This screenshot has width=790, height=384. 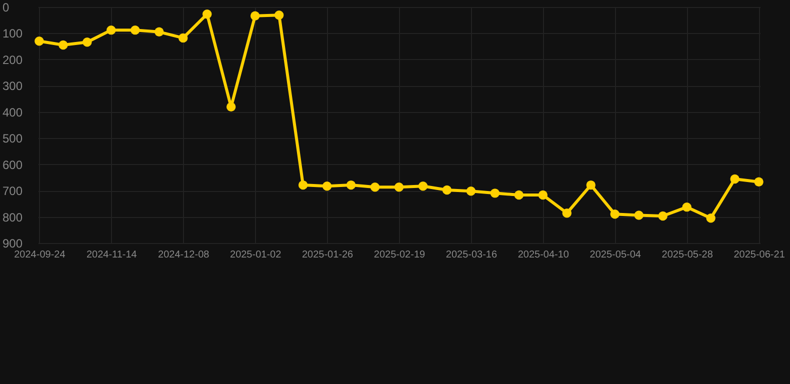 What do you see at coordinates (760, 255) in the screenshot?
I see `x-tick-label: 2025-06-21` at bounding box center [760, 255].